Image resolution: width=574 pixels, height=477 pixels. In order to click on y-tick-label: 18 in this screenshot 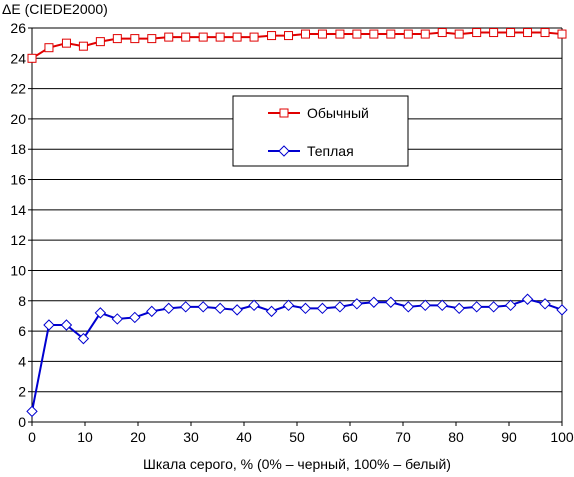, I will do `click(18, 149)`.